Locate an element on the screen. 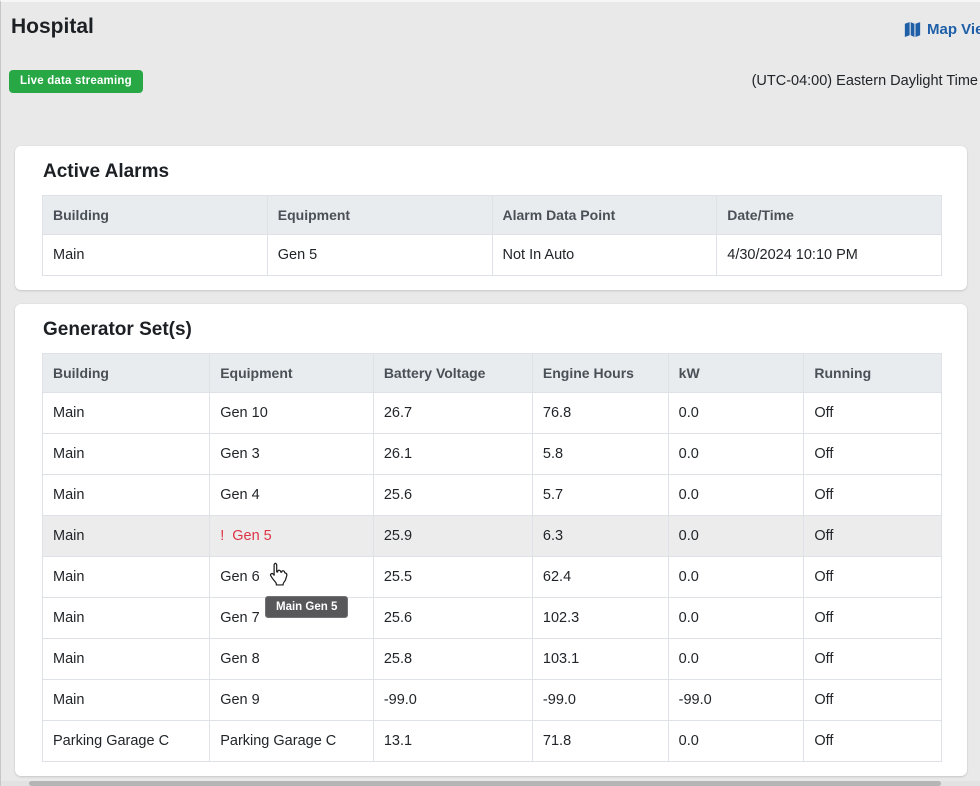 The width and height of the screenshot is (980, 786). cell-datetime: 4/30/2024 10:10 PM is located at coordinates (829, 255).